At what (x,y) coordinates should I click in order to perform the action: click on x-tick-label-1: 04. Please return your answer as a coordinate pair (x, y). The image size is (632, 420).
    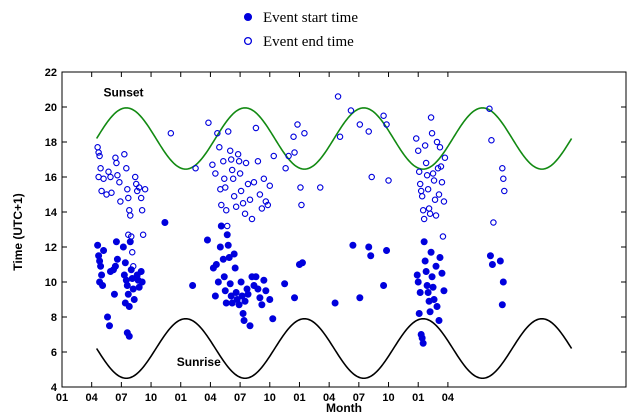
    Looking at the image, I should click on (92, 398).